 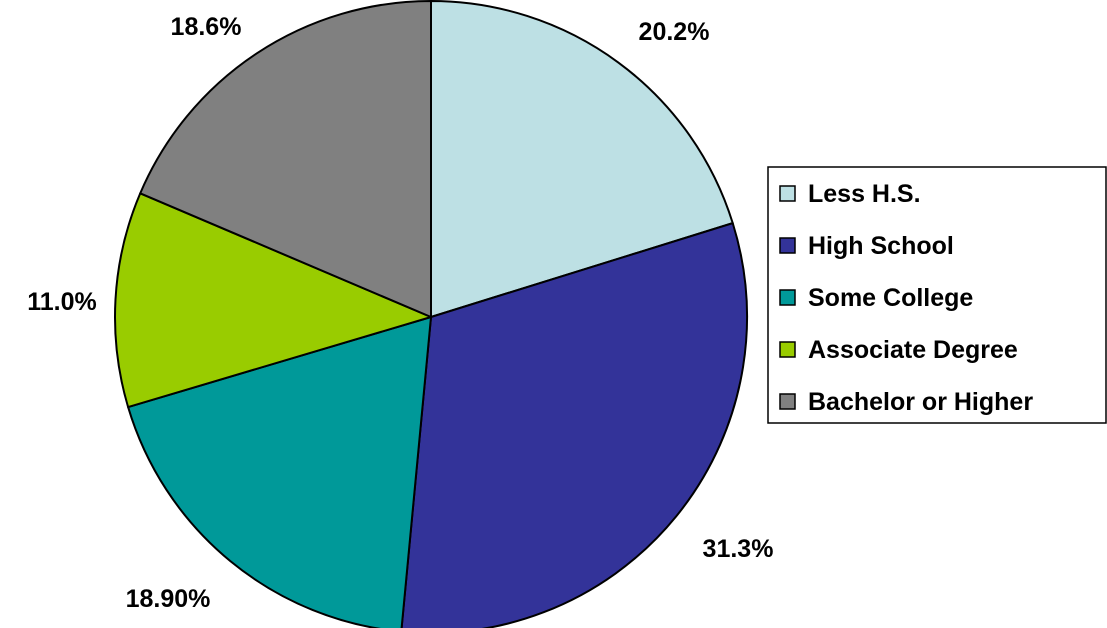 What do you see at coordinates (881, 246) in the screenshot?
I see `legend-label-high-school: High School` at bounding box center [881, 246].